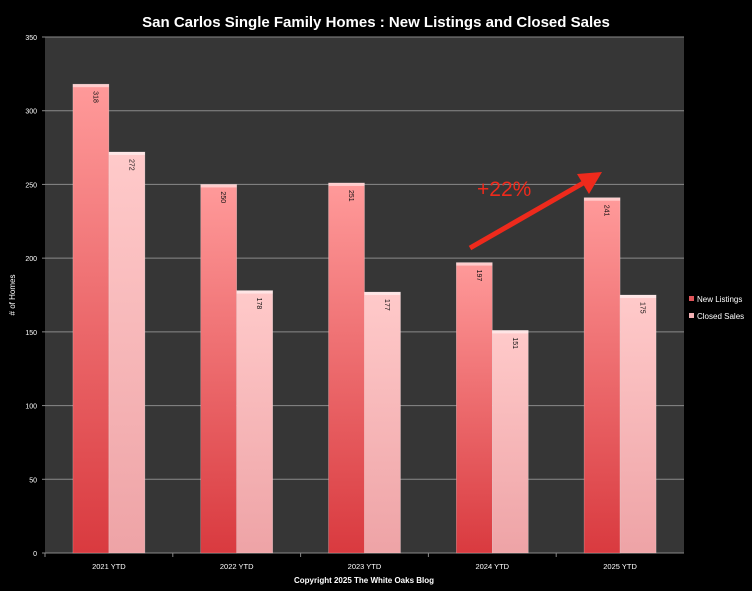 Image resolution: width=752 pixels, height=591 pixels. I want to click on y-tick-label: 100, so click(31, 407).